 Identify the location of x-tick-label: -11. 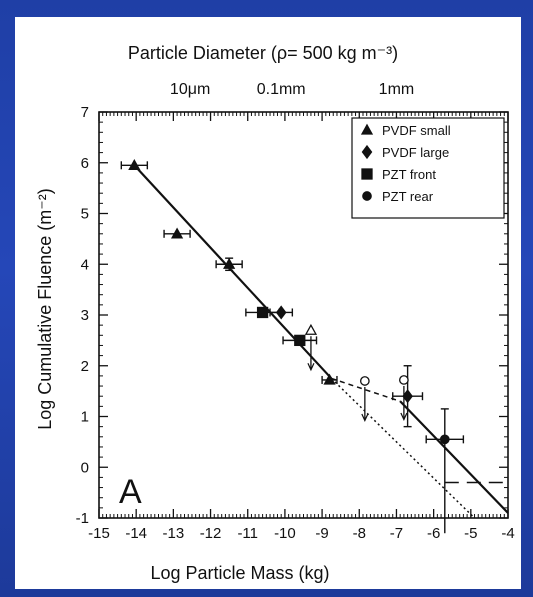
(247, 533).